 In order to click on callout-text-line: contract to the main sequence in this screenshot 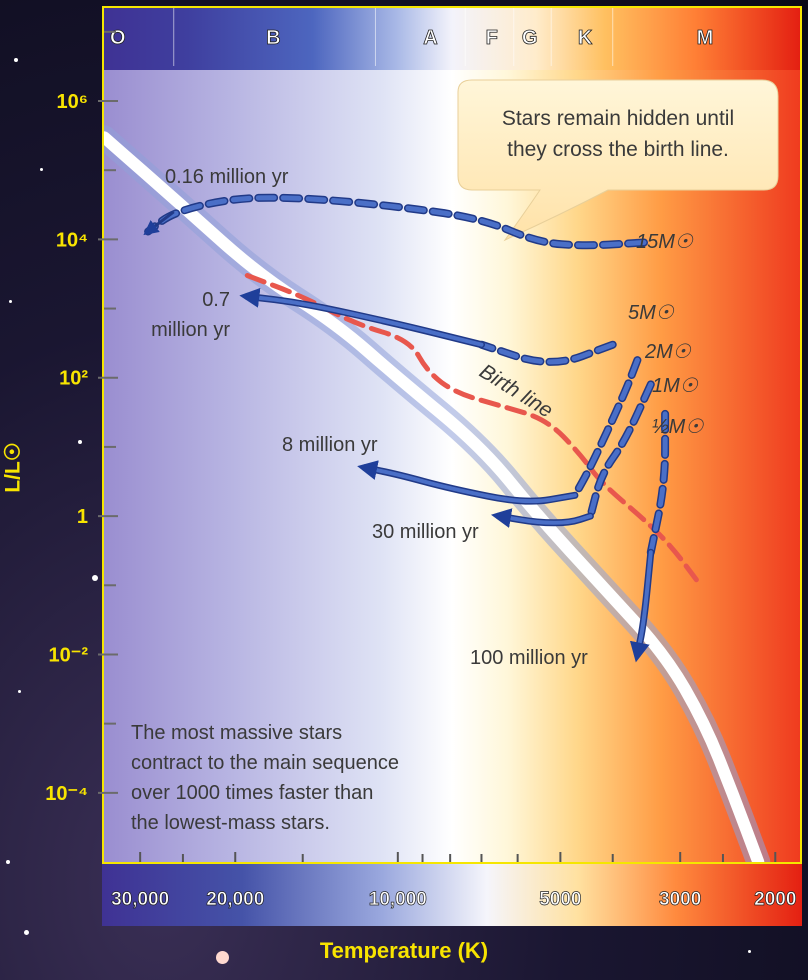, I will do `click(265, 763)`.